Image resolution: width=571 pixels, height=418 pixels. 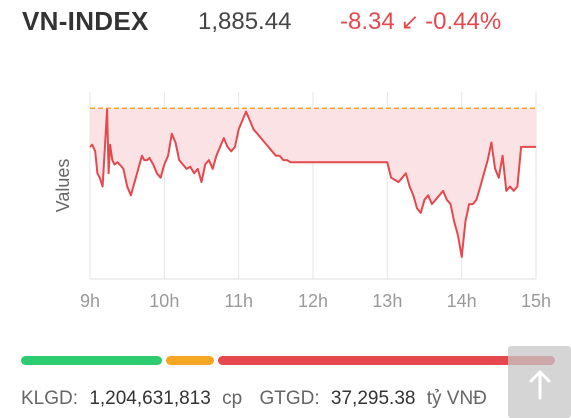 I want to click on volume-label: KLGD:, so click(x=50, y=398).